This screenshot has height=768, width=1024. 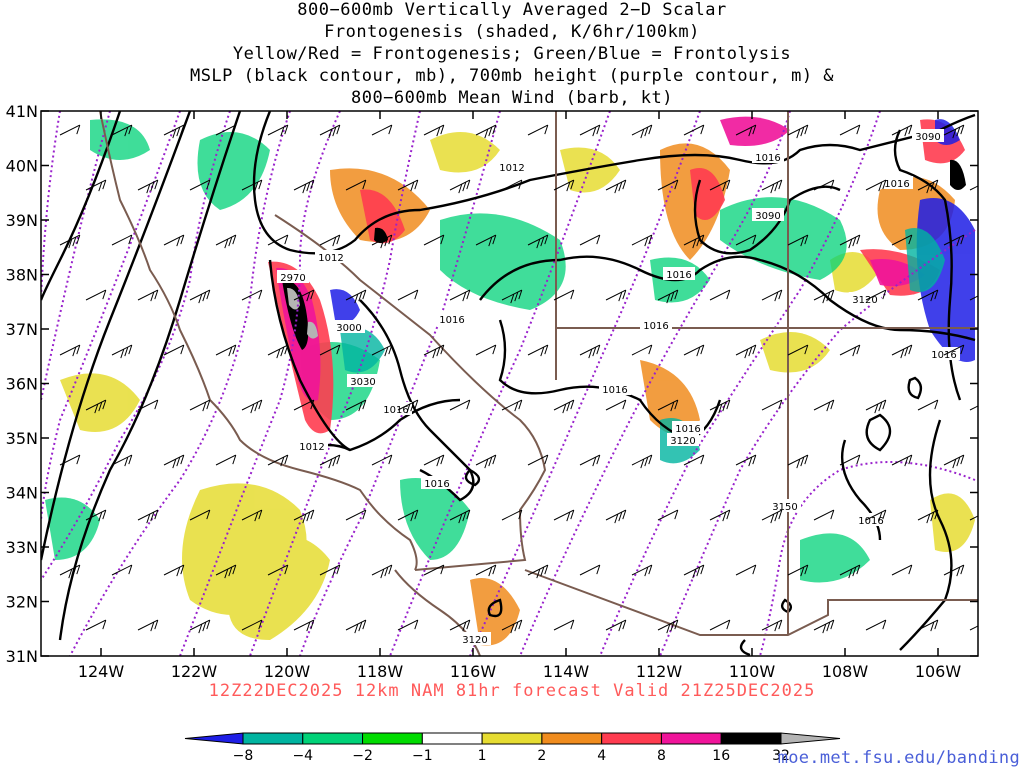 What do you see at coordinates (422, 756) in the screenshot?
I see `colorbar-label: −1` at bounding box center [422, 756].